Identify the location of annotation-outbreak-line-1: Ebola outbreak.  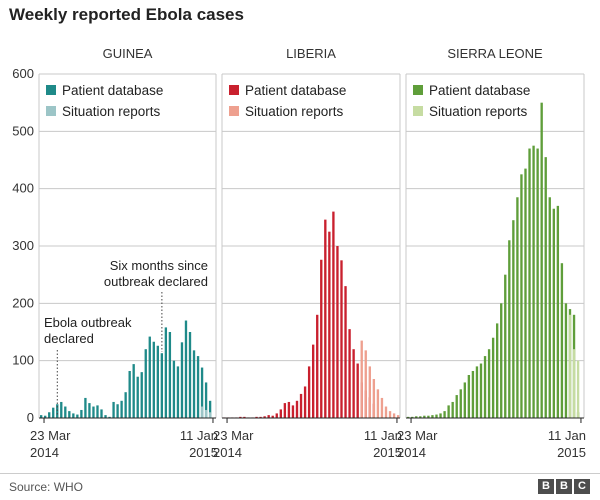
(88, 322).